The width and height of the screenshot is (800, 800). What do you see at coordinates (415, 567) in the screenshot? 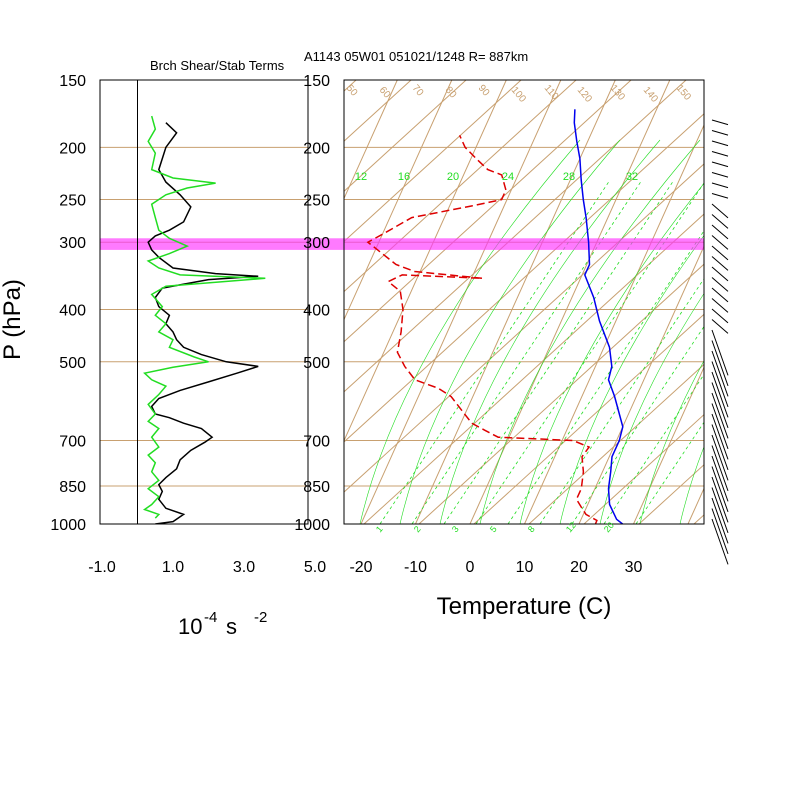
I see `temp-tick-label: -10` at bounding box center [415, 567].